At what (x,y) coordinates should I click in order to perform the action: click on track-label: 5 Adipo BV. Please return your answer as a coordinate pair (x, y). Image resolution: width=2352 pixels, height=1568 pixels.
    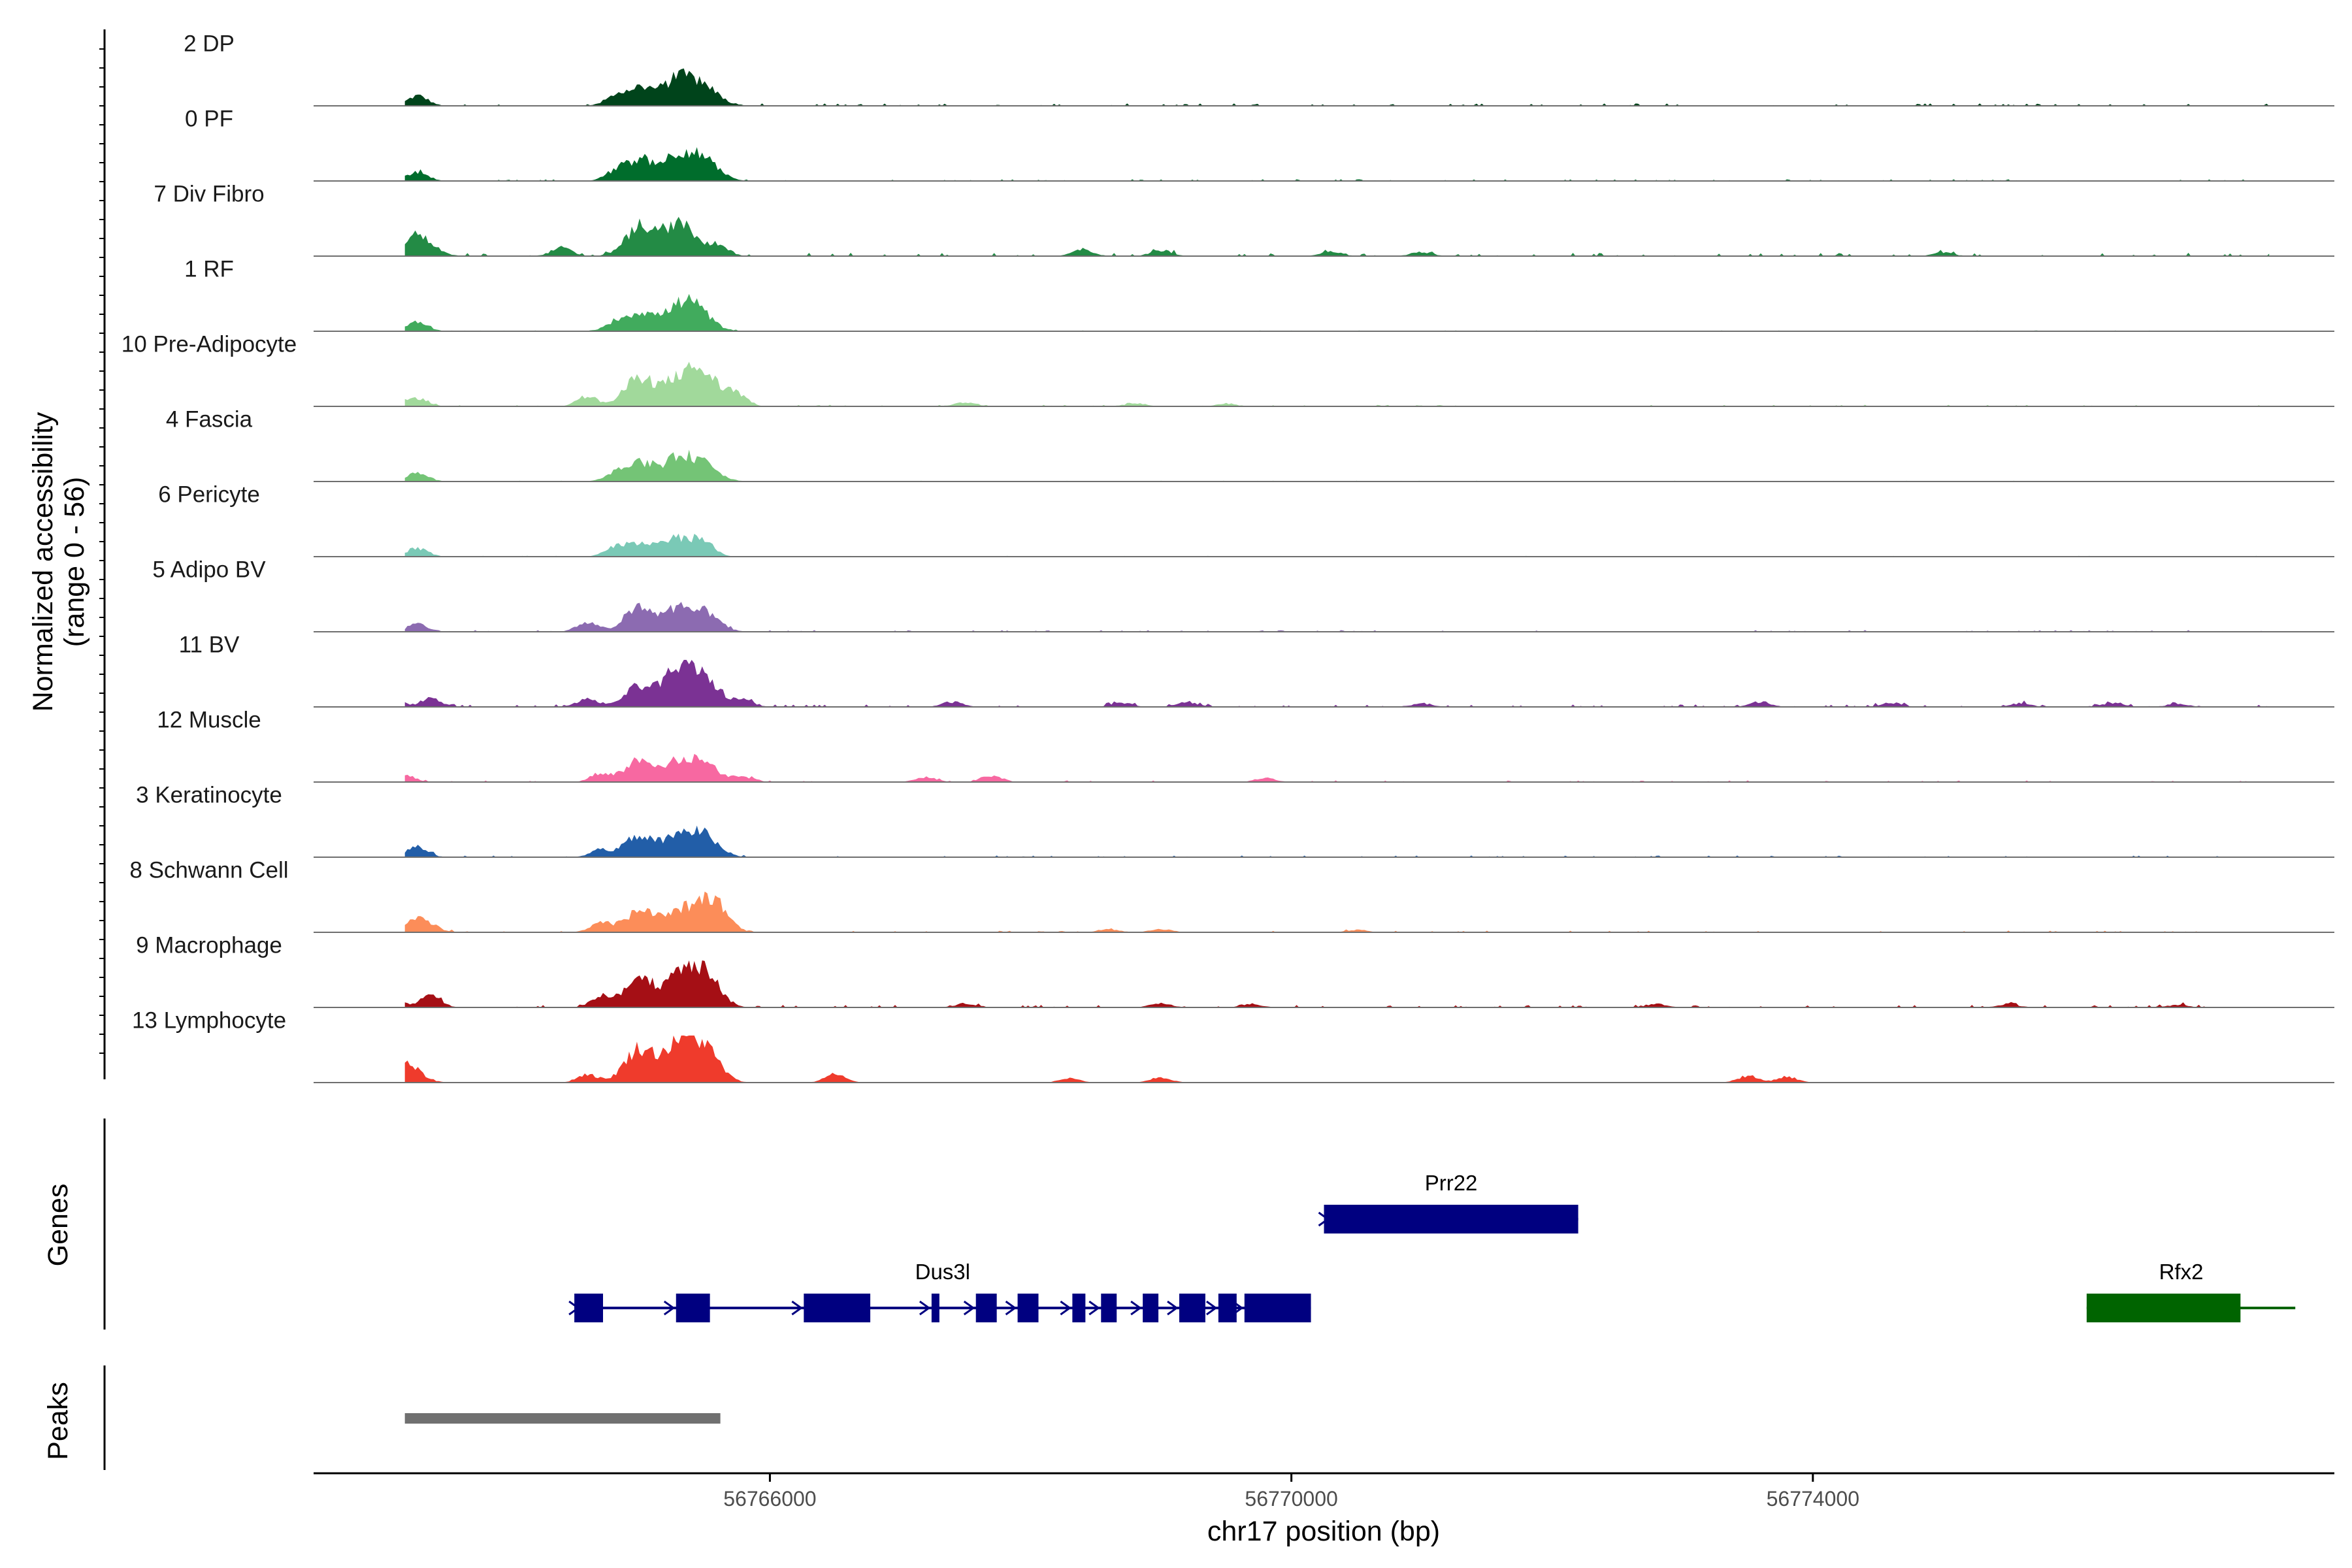
    Looking at the image, I should click on (209, 570).